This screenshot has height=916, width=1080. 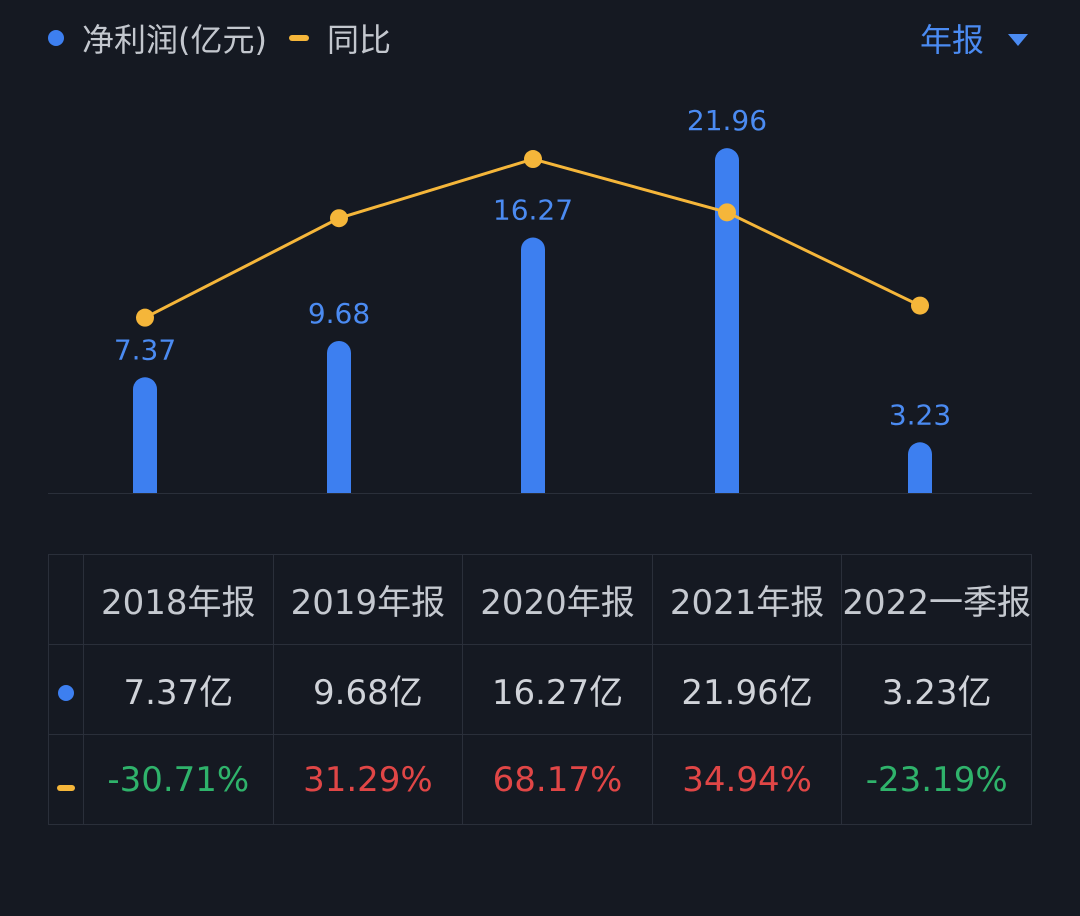 I want to click on table-row-yoy: -30.71% 31.29% 68.17% 34.94% -23.19%, so click(x=540, y=779).